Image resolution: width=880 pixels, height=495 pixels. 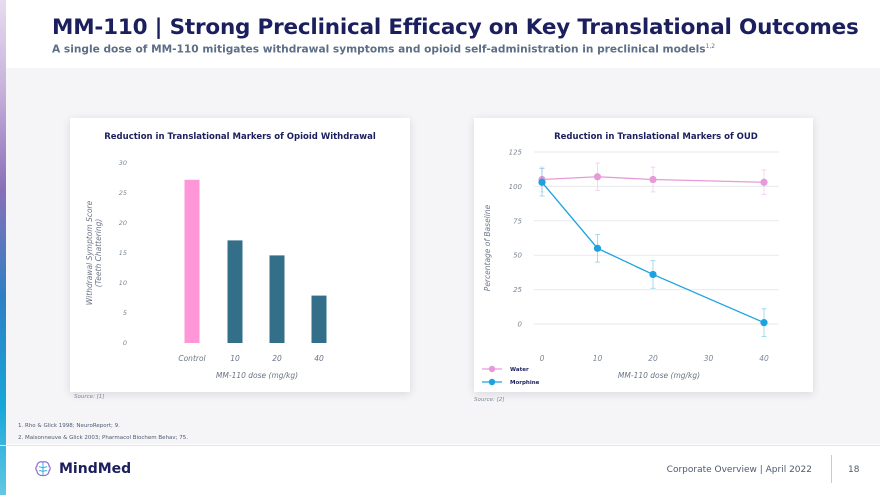 What do you see at coordinates (492, 369) in the screenshot?
I see `water-legend-marker` at bounding box center [492, 369].